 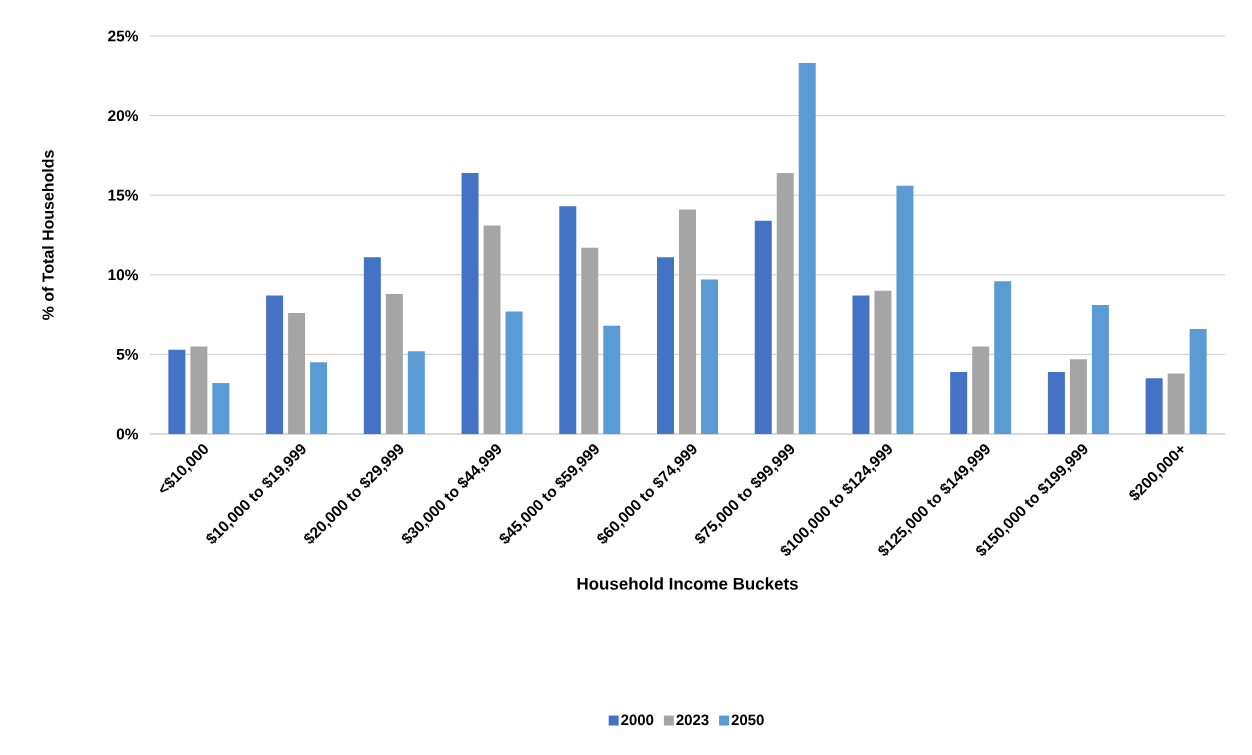 What do you see at coordinates (123, 275) in the screenshot?
I see `y-tick-label: 10%` at bounding box center [123, 275].